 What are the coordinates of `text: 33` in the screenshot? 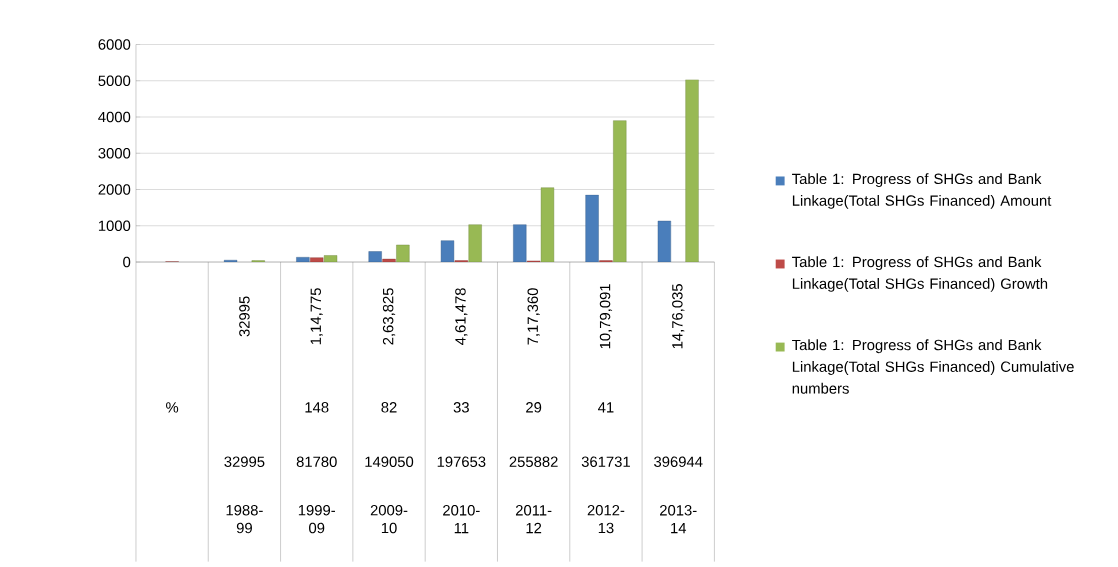 It's located at (461, 407).